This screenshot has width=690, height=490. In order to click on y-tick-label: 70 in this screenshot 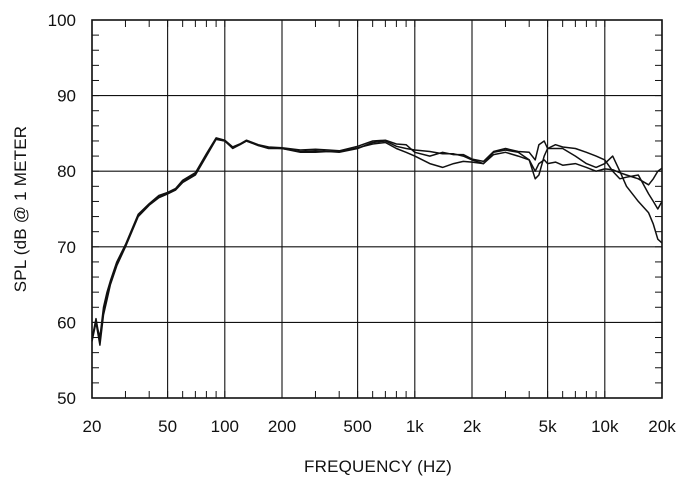, I will do `click(66, 247)`.